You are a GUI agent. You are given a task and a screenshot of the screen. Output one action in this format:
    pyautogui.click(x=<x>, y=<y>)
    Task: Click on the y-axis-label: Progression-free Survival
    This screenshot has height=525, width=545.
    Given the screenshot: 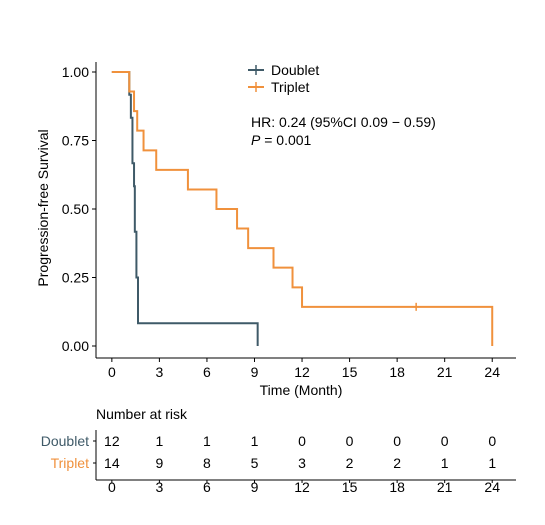 What is the action you would take?
    pyautogui.click(x=43, y=207)
    